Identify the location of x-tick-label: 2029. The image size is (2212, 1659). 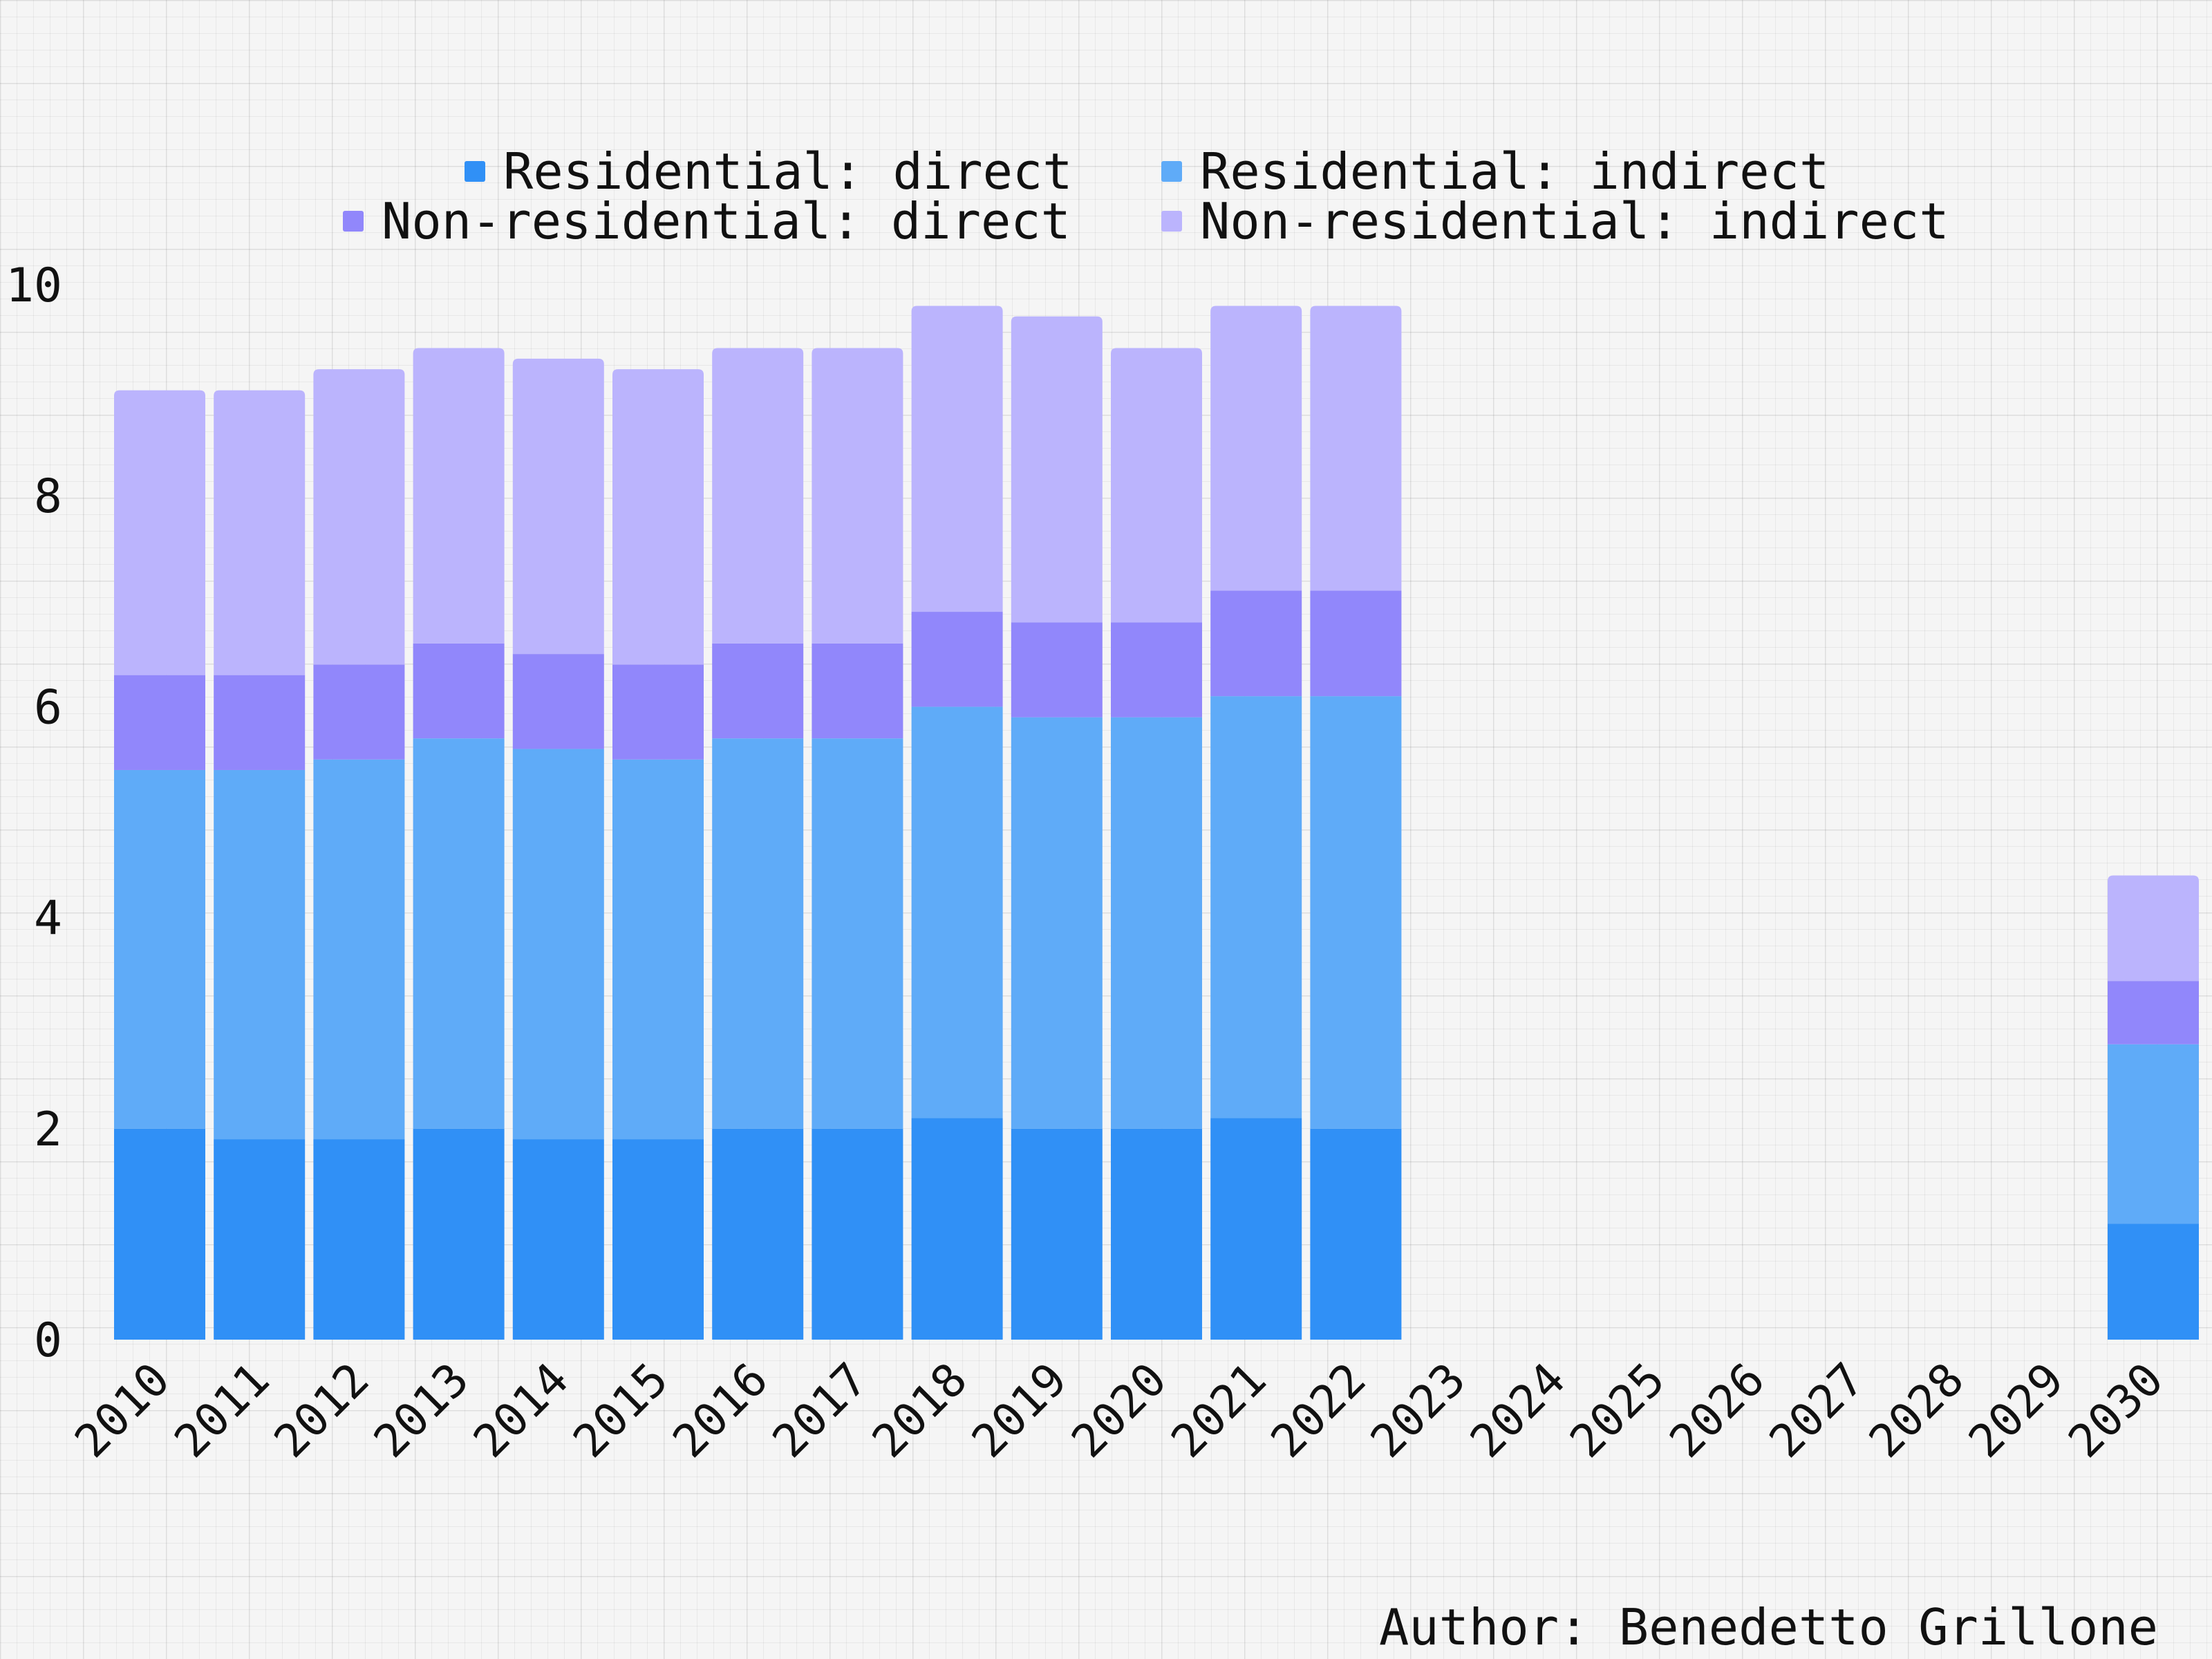
(2016, 1410).